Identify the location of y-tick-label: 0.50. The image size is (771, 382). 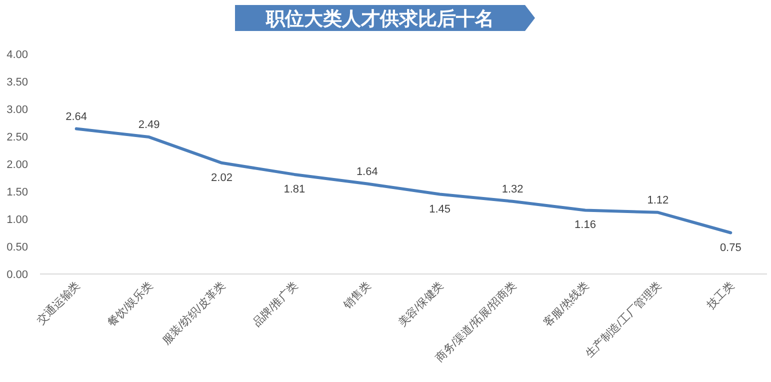
(17, 248).